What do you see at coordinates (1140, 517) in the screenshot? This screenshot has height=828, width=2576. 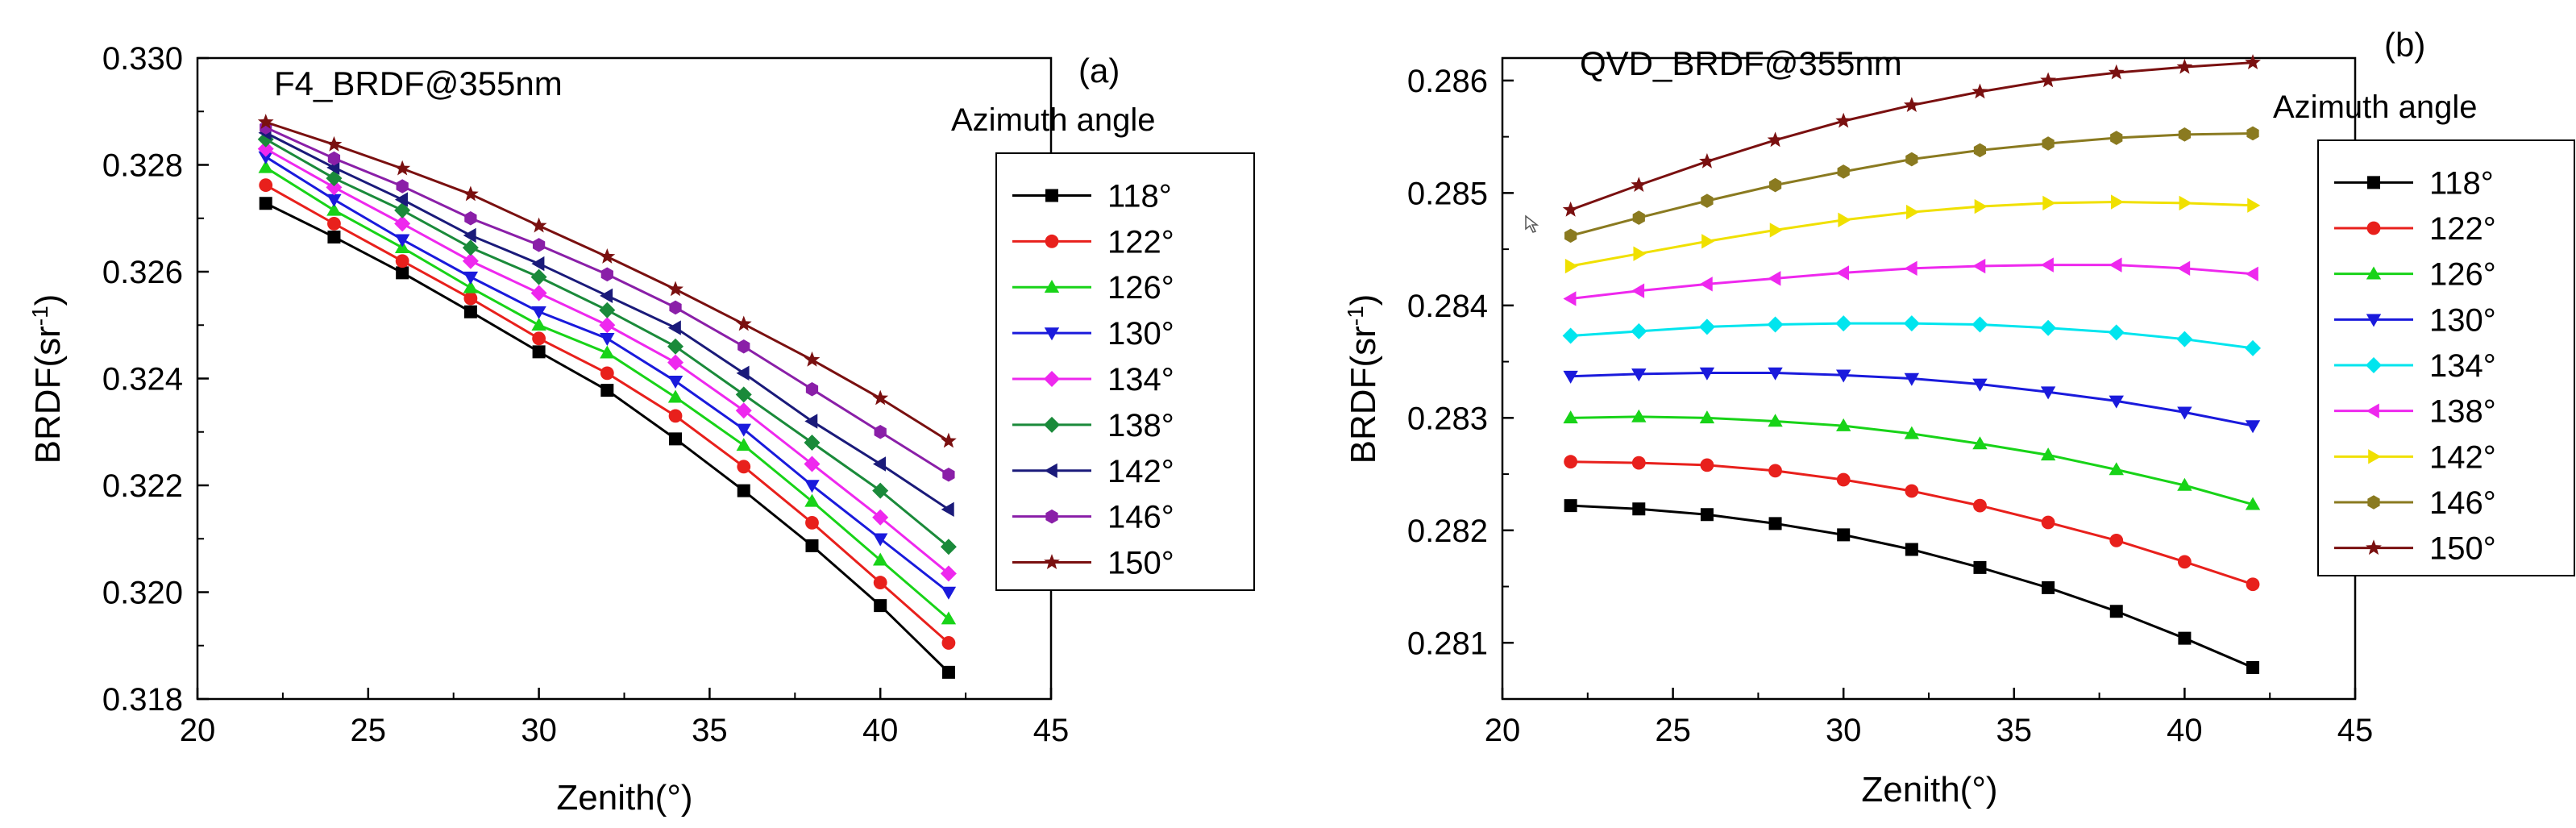 I see `legend-label-a: 146°` at bounding box center [1140, 517].